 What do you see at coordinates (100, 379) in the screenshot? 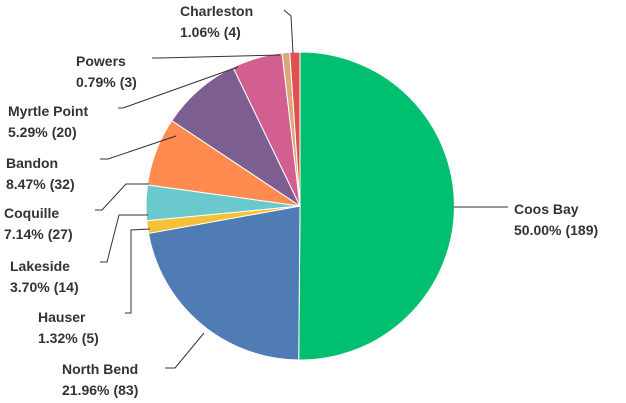
I see `slice-label-north-bend: North Bend 21.96% (83)` at bounding box center [100, 379].